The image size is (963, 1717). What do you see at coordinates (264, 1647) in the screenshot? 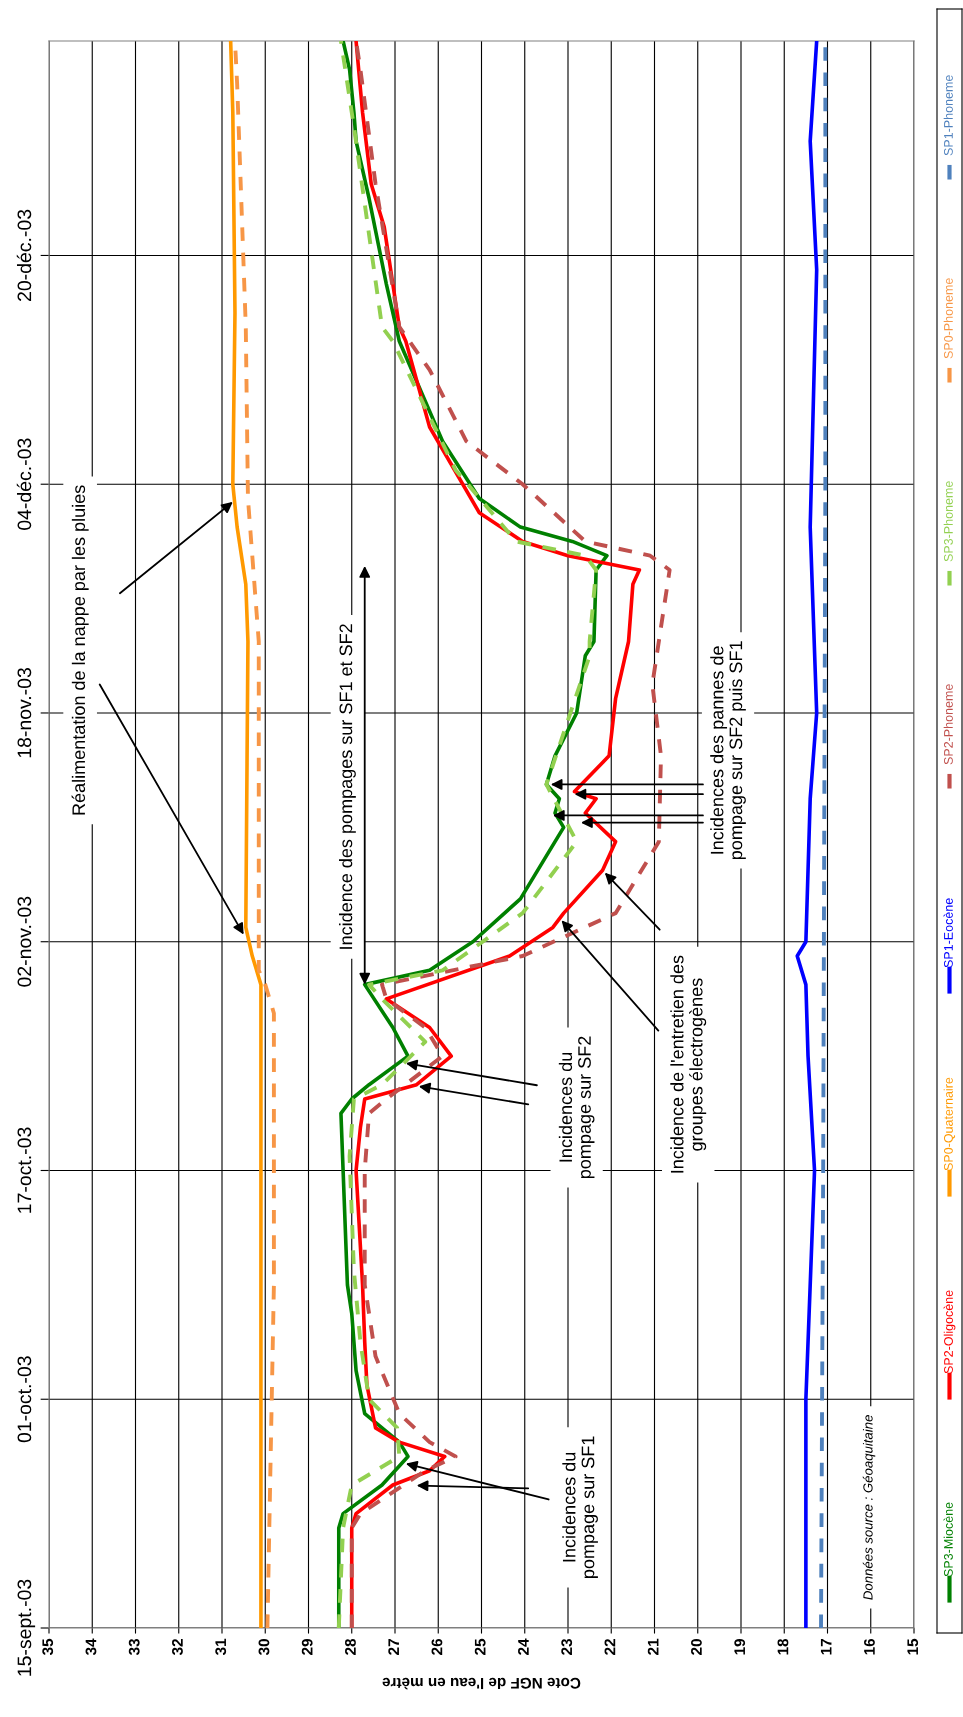
I see `x-tick-label: 30` at bounding box center [264, 1647].